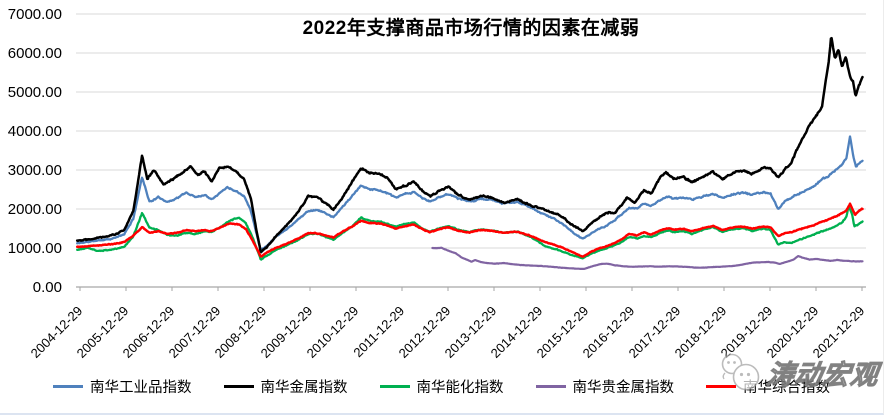 The width and height of the screenshot is (884, 415). Describe the element at coordinates (34, 209) in the screenshot. I see `y-axis-label: 2000.00` at that location.